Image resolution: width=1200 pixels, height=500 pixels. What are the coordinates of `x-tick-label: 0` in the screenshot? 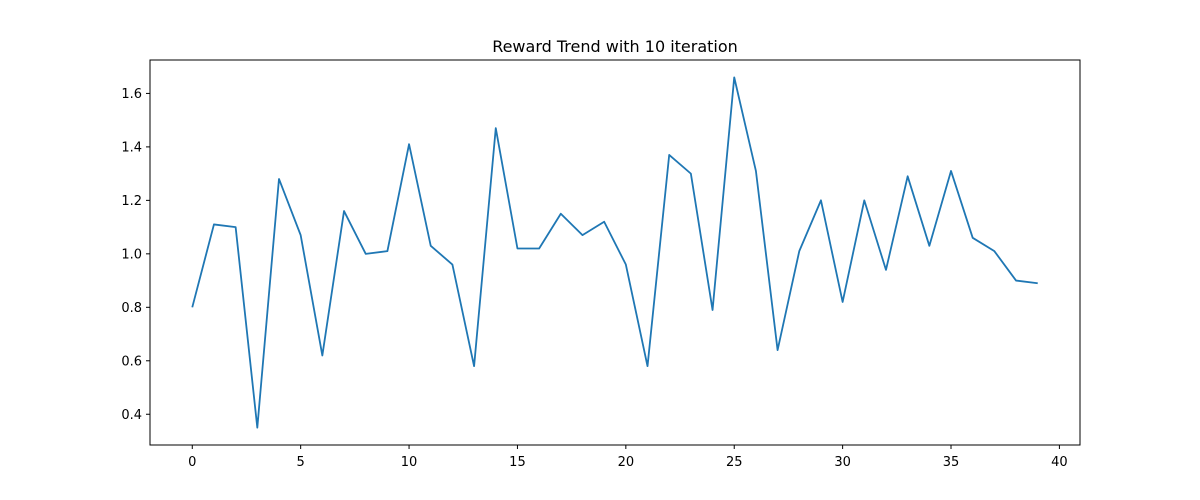 It's located at (192, 462).